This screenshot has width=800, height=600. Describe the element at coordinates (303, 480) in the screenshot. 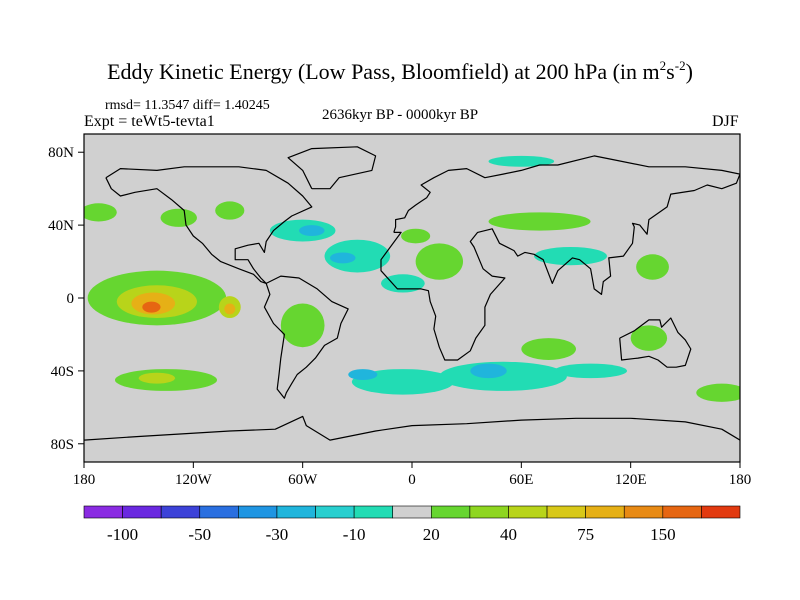

I see `x-tick-label: 60W` at that location.